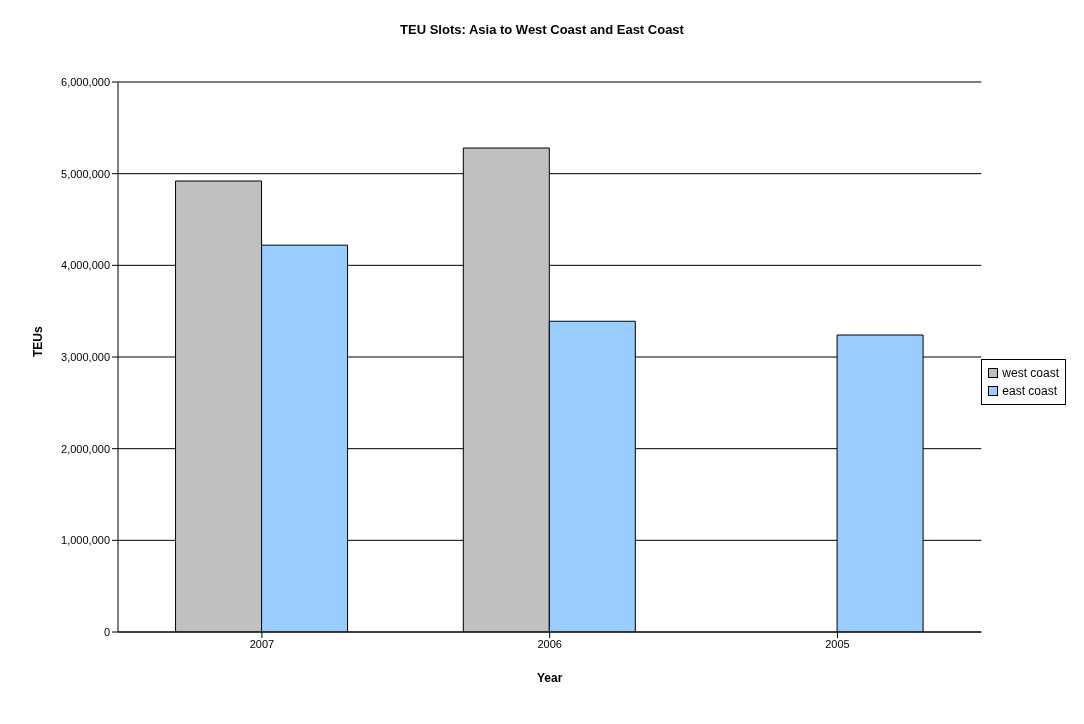 The height and width of the screenshot is (724, 1084). I want to click on y-axis-title: TEUs, so click(38, 341).